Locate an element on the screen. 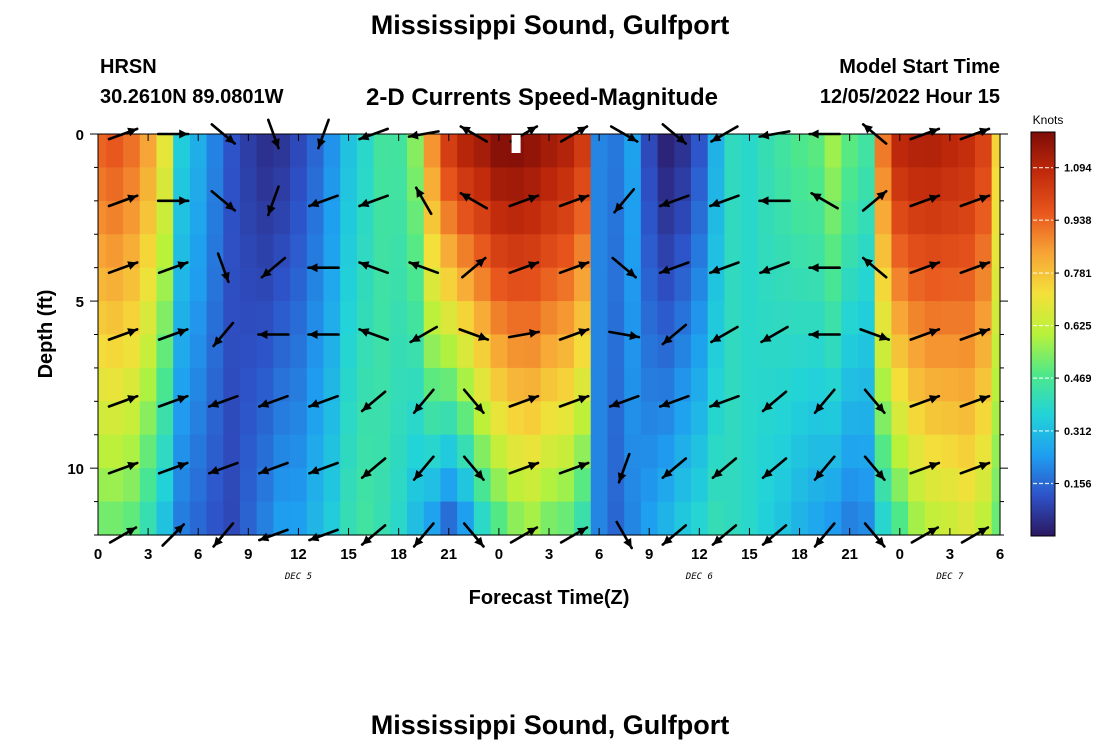  y-tick-label: 10 is located at coordinates (75, 469).